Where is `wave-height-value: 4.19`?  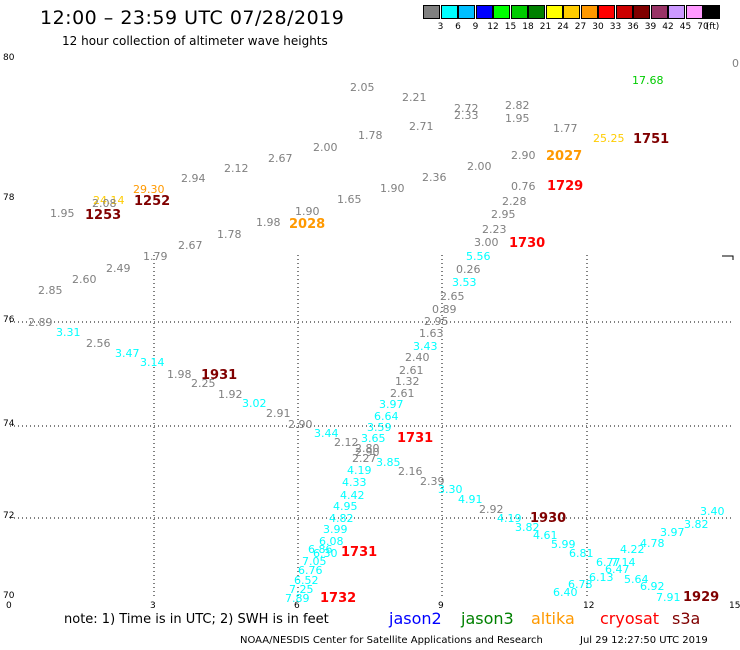
wave-height-value: 4.19 is located at coordinates (509, 518).